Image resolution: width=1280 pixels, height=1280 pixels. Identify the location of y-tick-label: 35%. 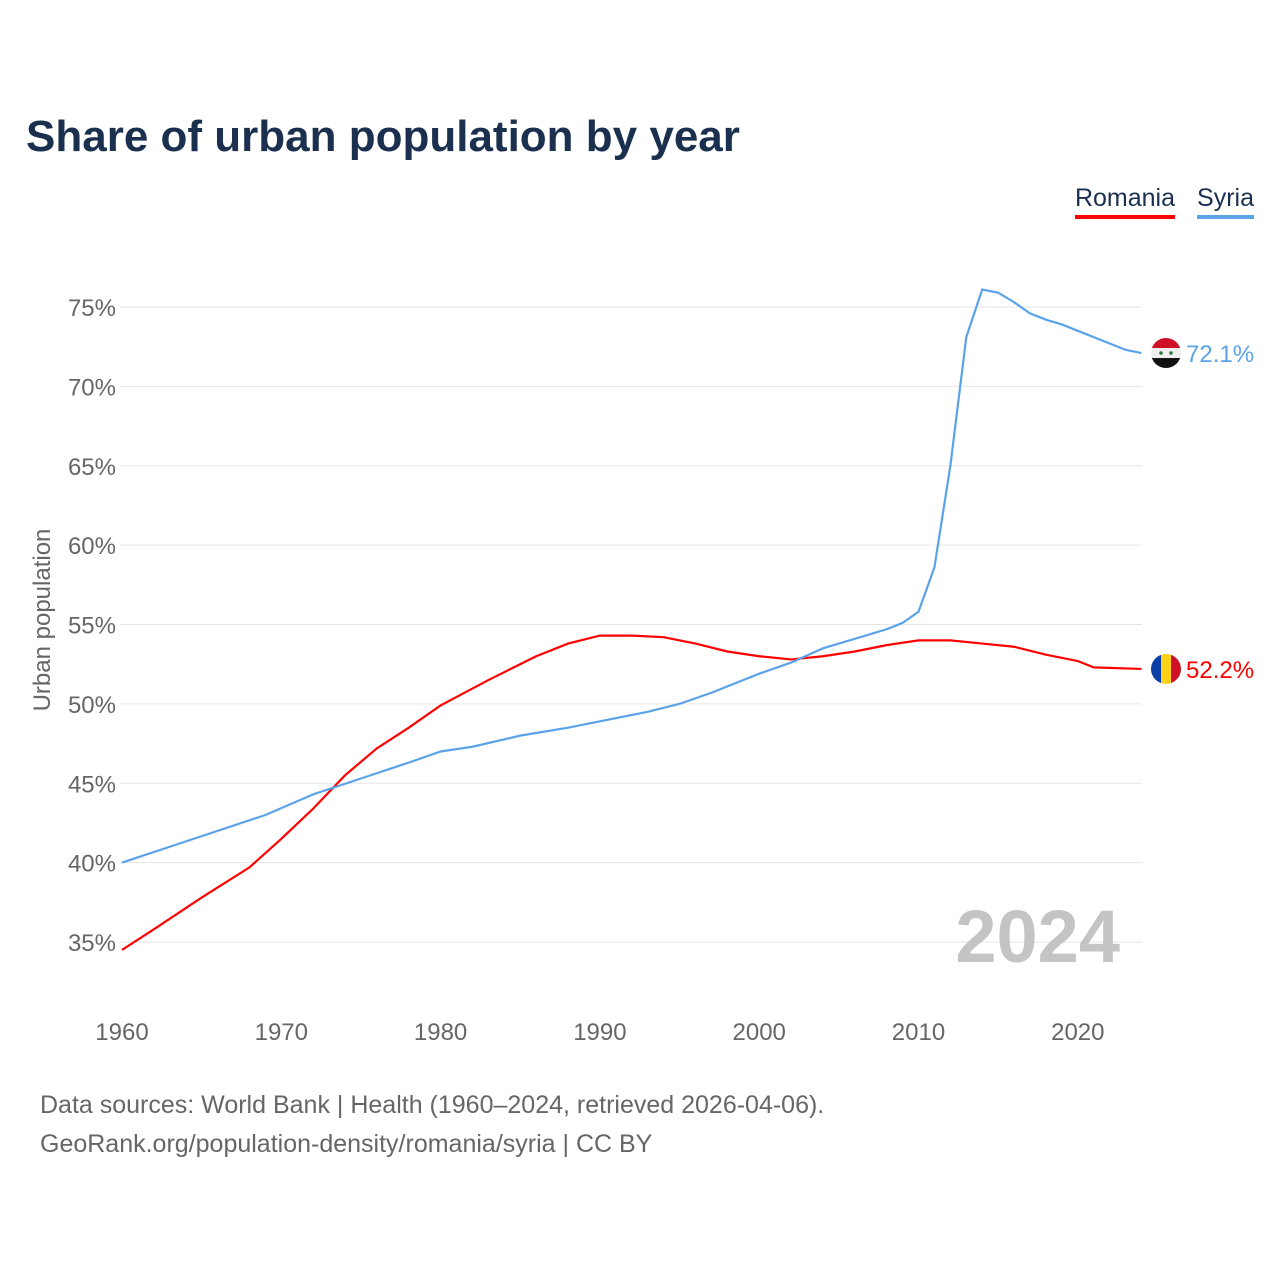
(92, 943).